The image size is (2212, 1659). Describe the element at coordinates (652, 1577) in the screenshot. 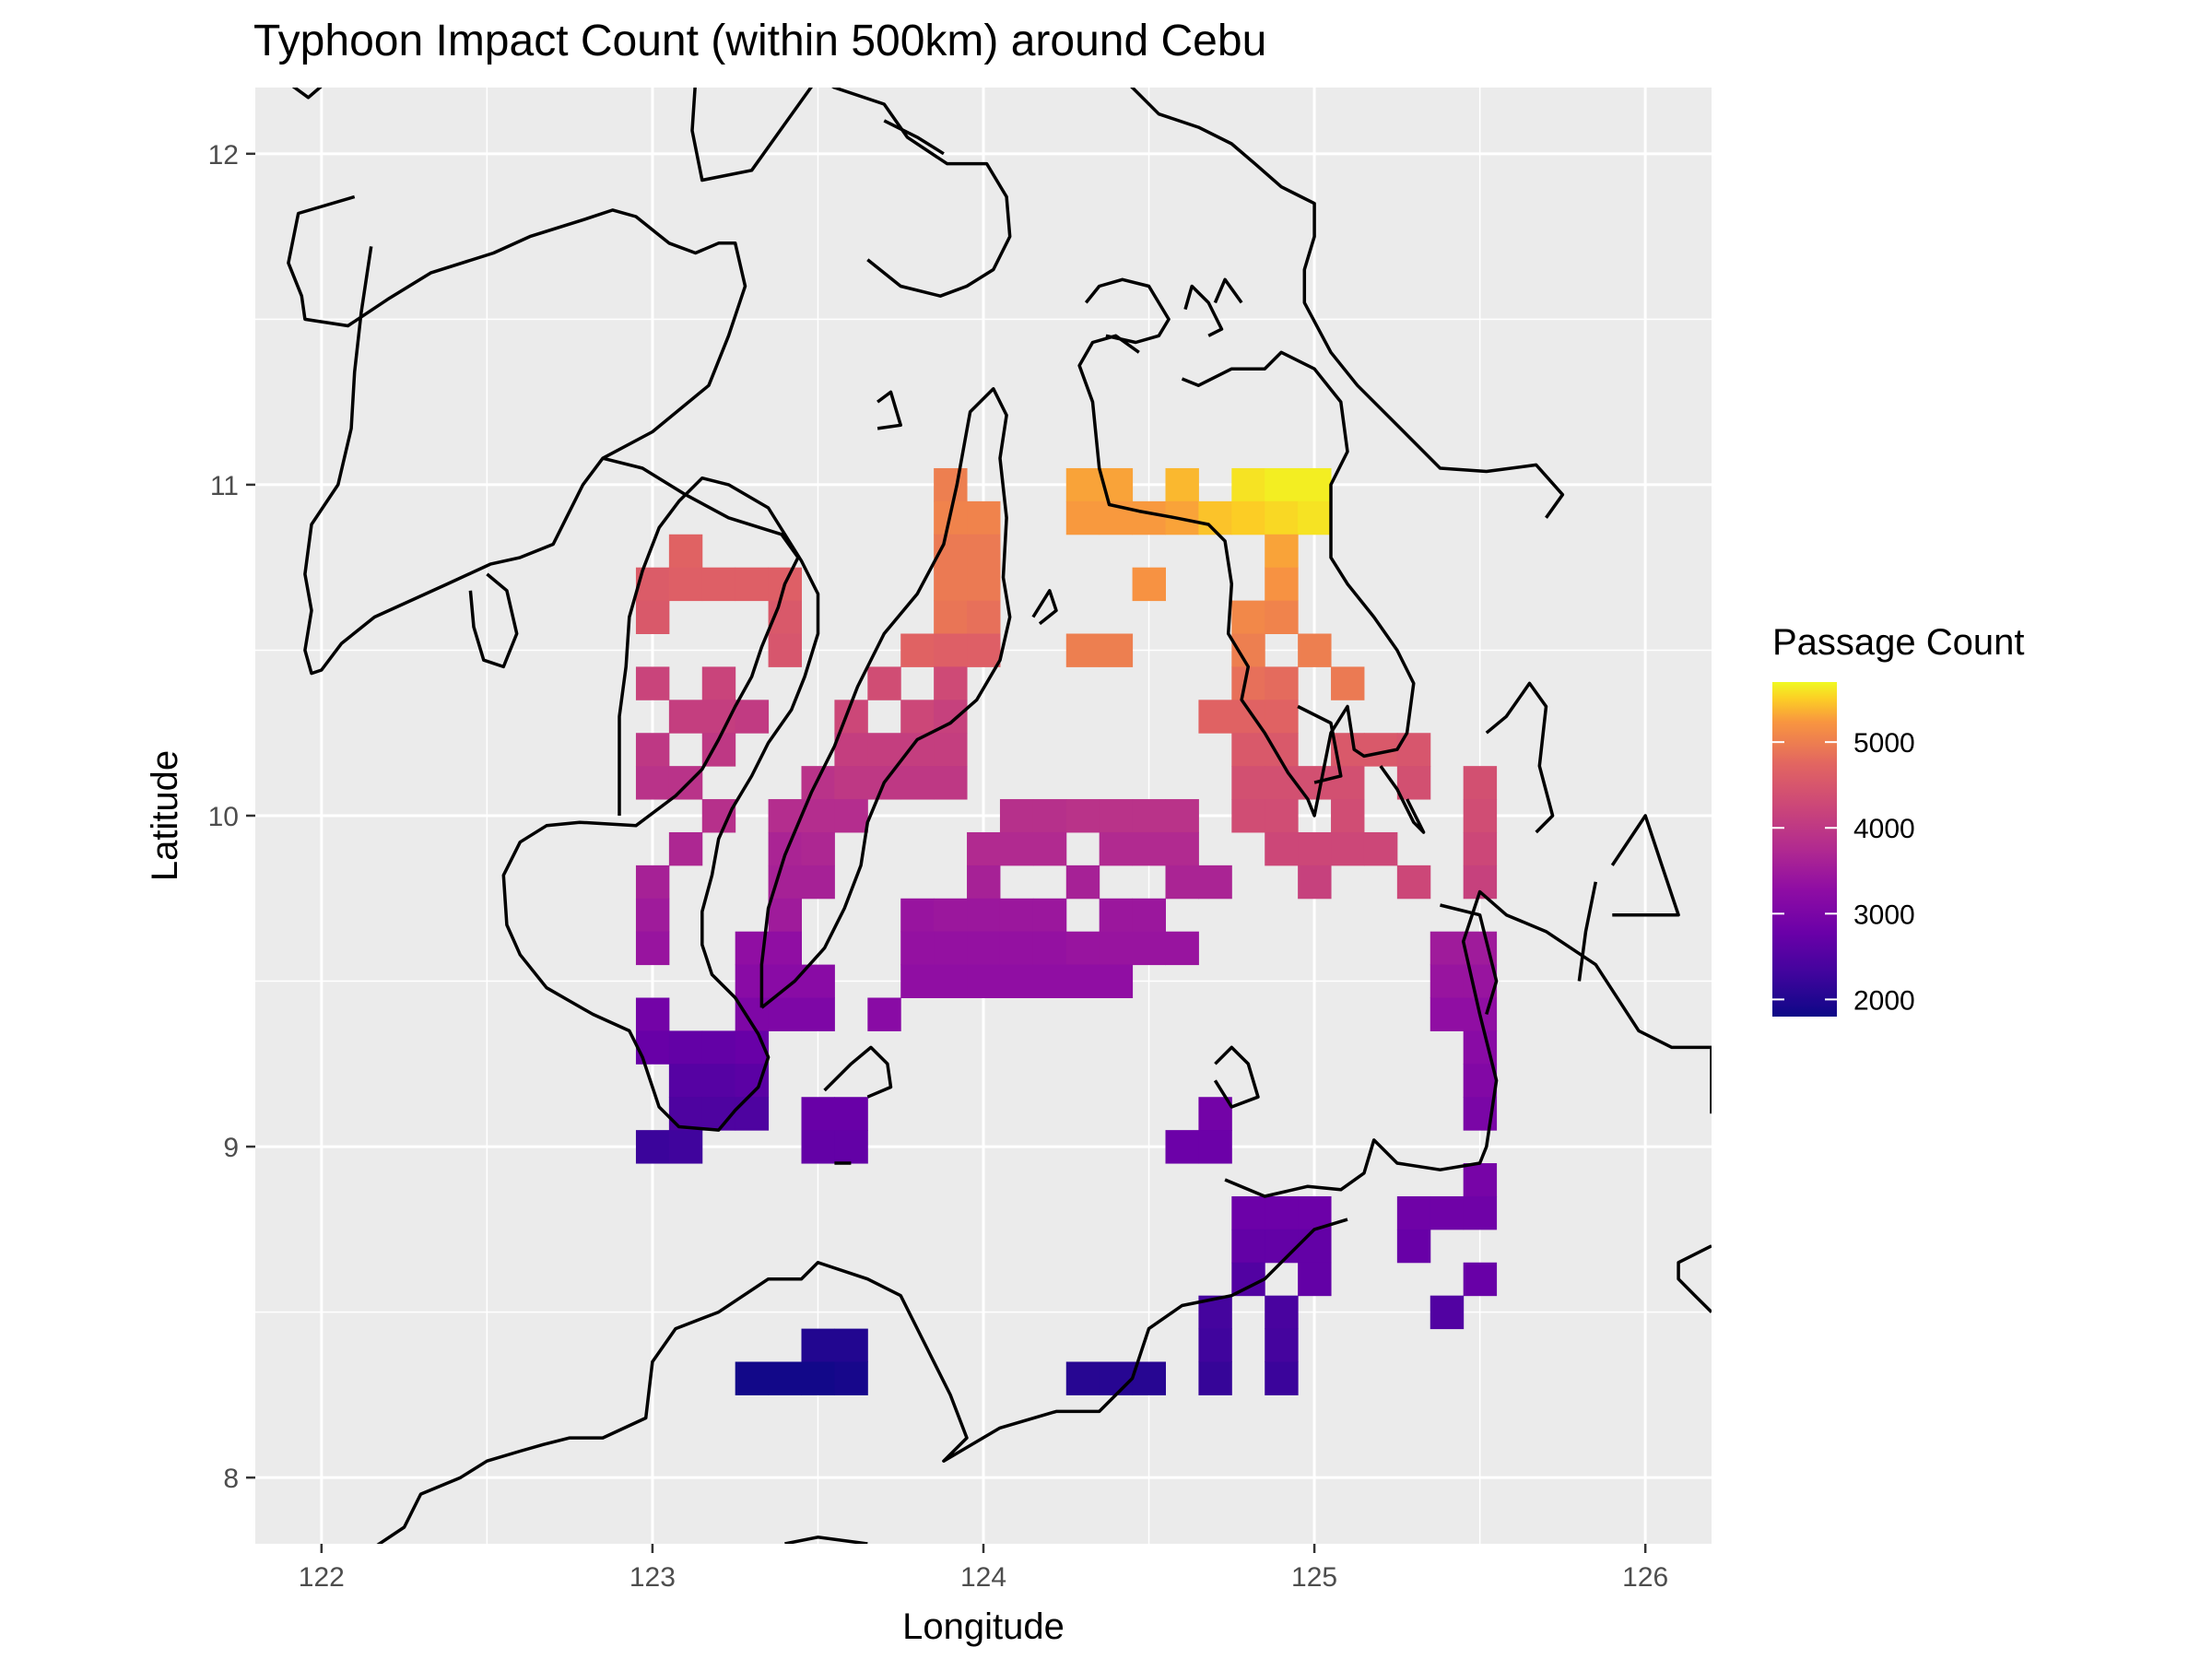

I see `x-tick-label: 123` at that location.